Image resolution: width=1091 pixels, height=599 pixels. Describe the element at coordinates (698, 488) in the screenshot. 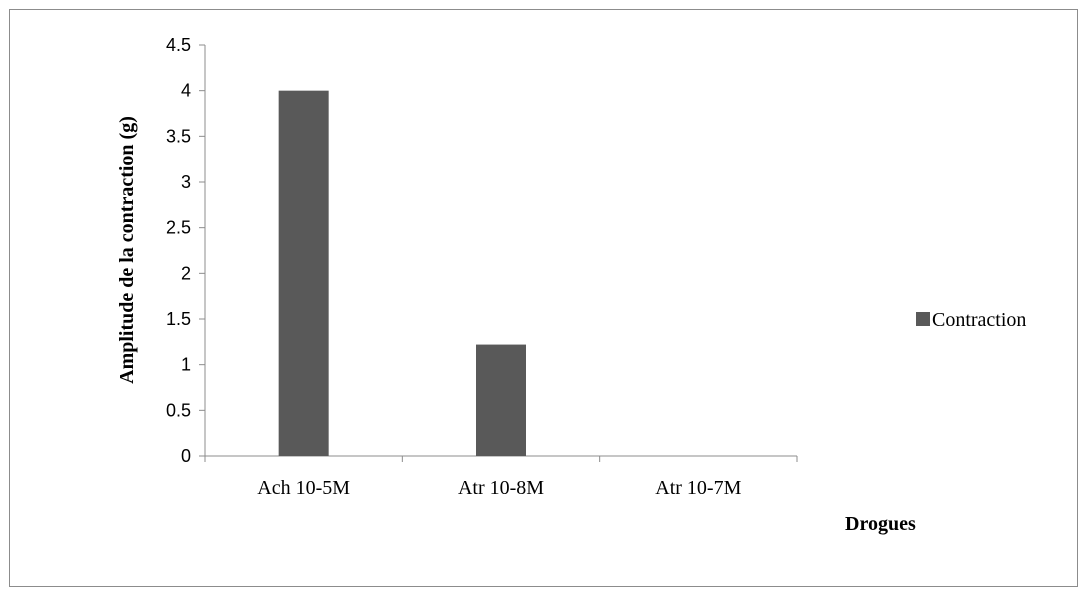

I see `x-category-label: Atr 10-7M` at that location.